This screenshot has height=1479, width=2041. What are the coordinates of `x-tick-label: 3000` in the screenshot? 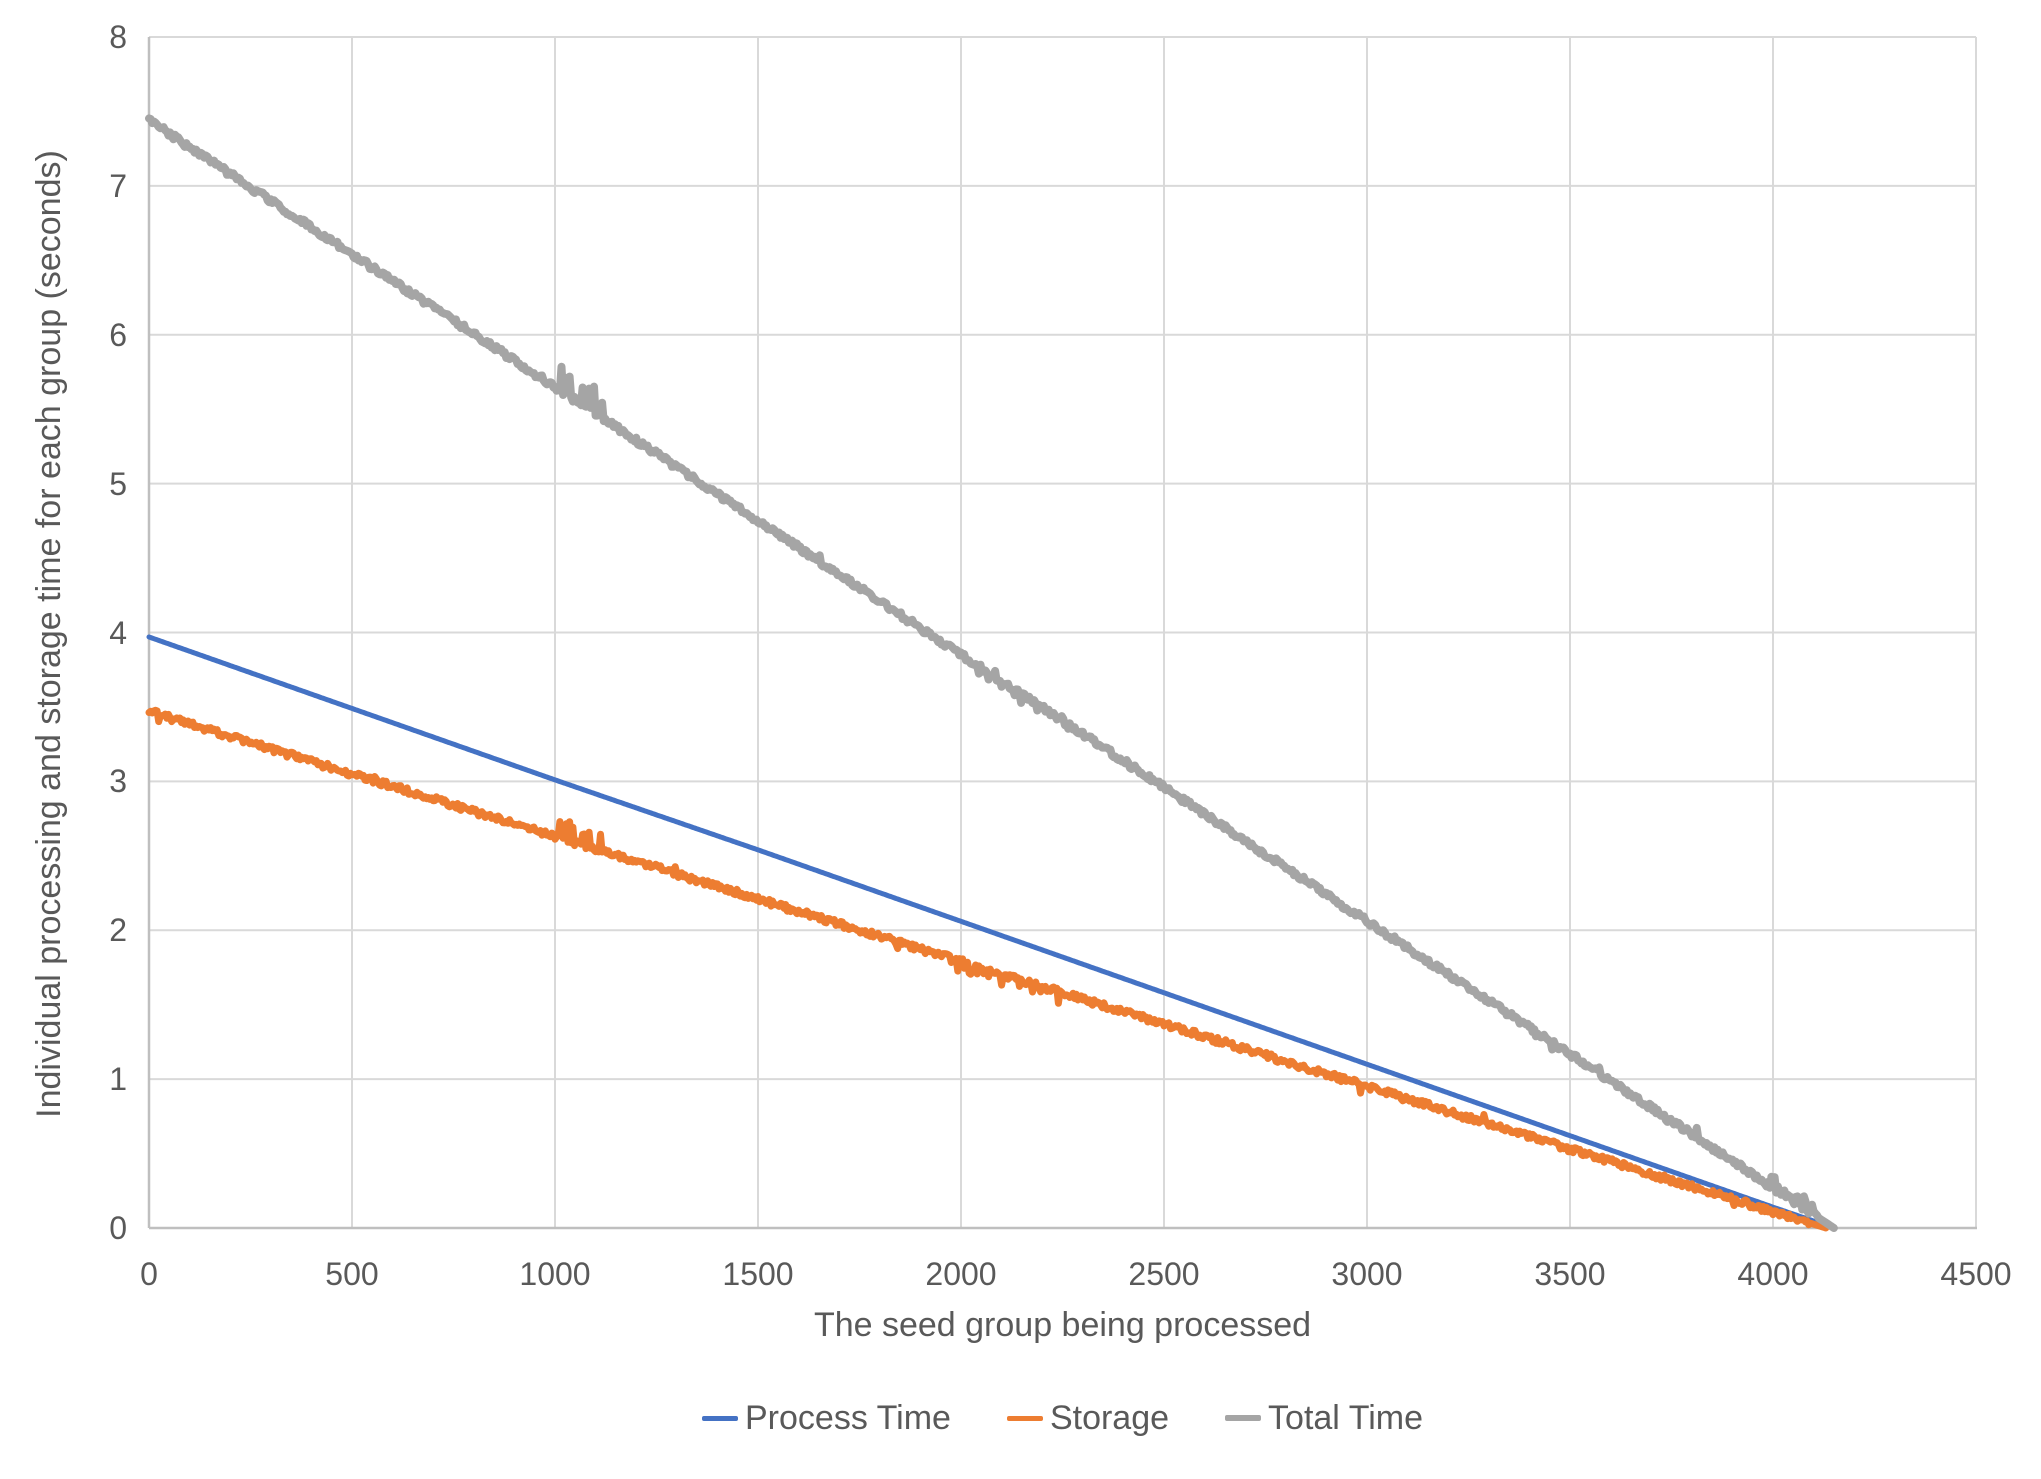 It's located at (1367, 1274).